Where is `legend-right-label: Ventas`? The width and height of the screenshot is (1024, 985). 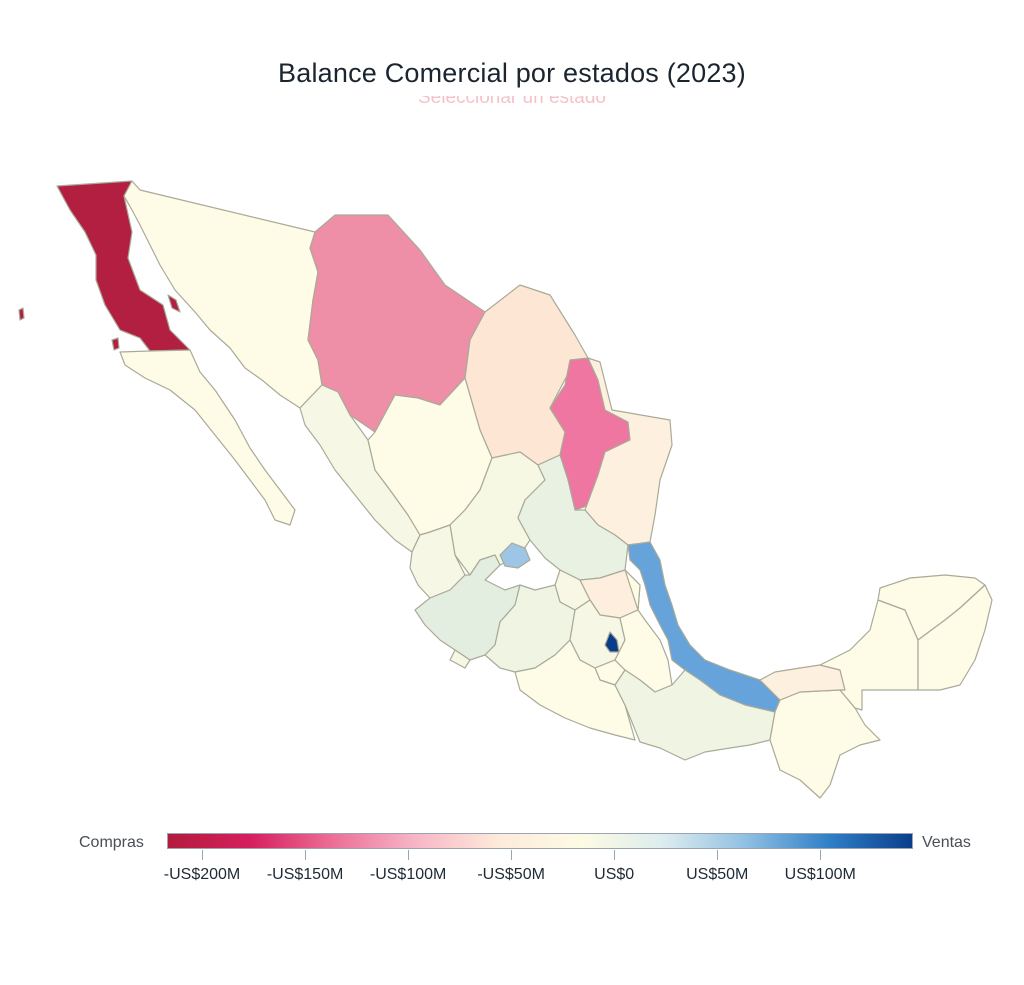
legend-right-label: Ventas is located at coordinates (946, 842).